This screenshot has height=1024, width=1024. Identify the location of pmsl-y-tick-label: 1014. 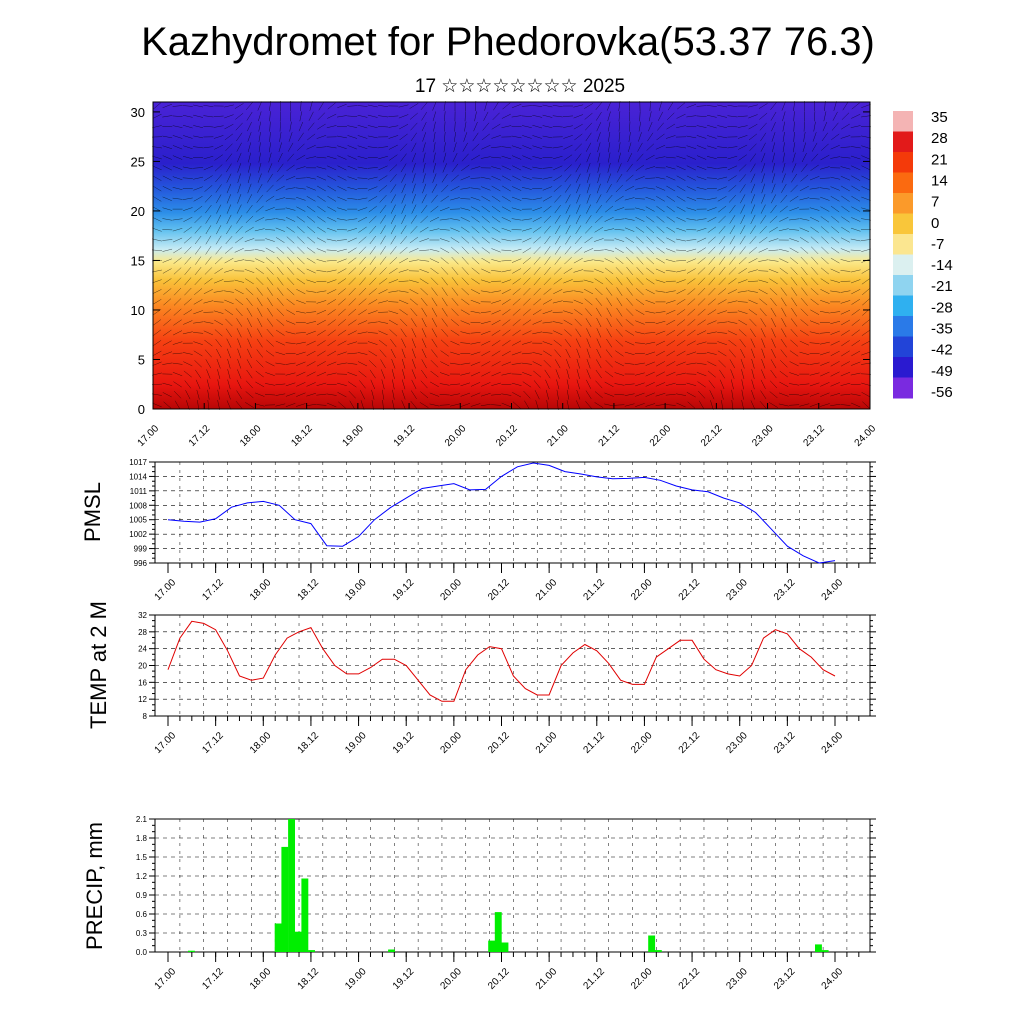
(138, 476).